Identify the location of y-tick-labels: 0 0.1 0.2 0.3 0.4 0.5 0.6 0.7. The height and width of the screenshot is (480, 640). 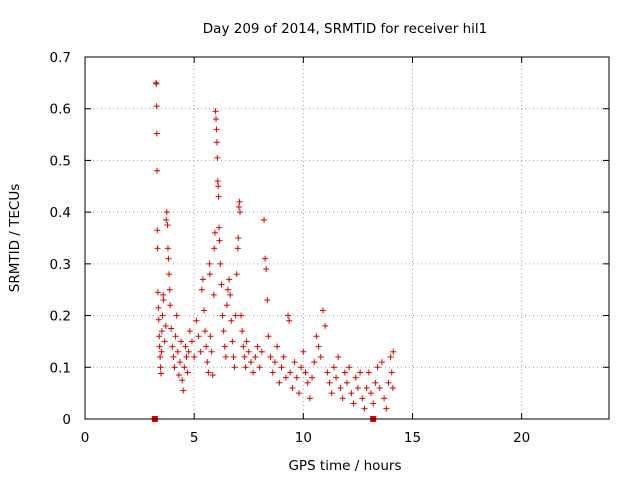
(60, 239).